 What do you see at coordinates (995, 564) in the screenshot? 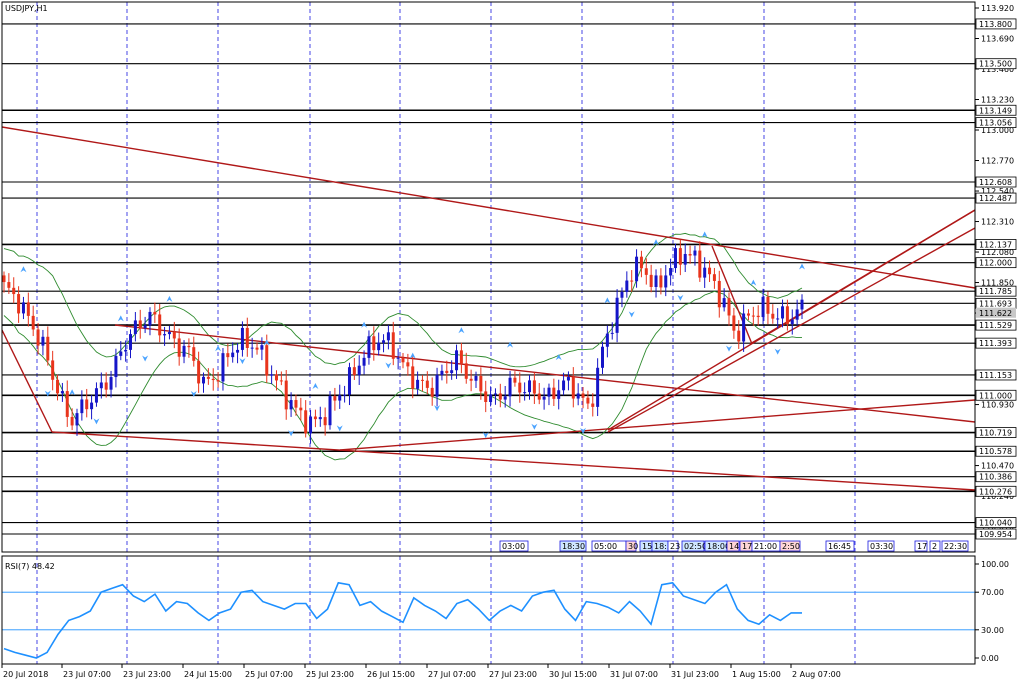
I see `rsi-tick-label: 100.00` at bounding box center [995, 564].